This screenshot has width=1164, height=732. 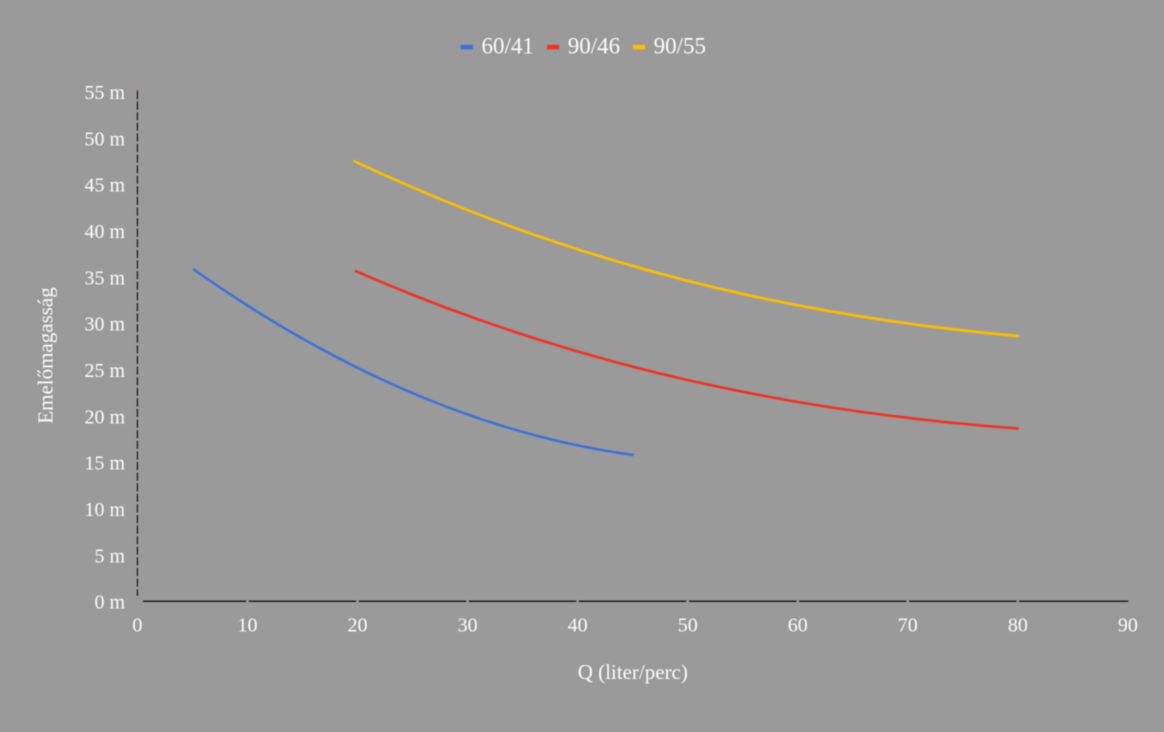 I want to click on svg-text: 5 m, so click(x=109, y=556).